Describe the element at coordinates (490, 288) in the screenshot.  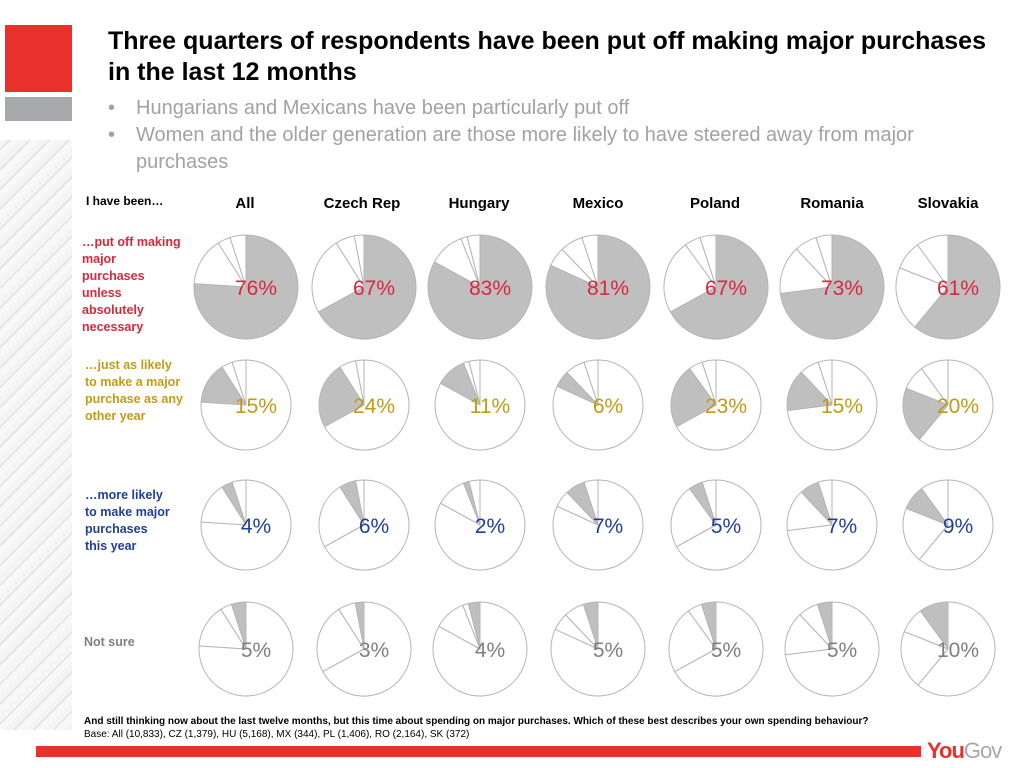
I see `pie-value-label: 83%` at that location.